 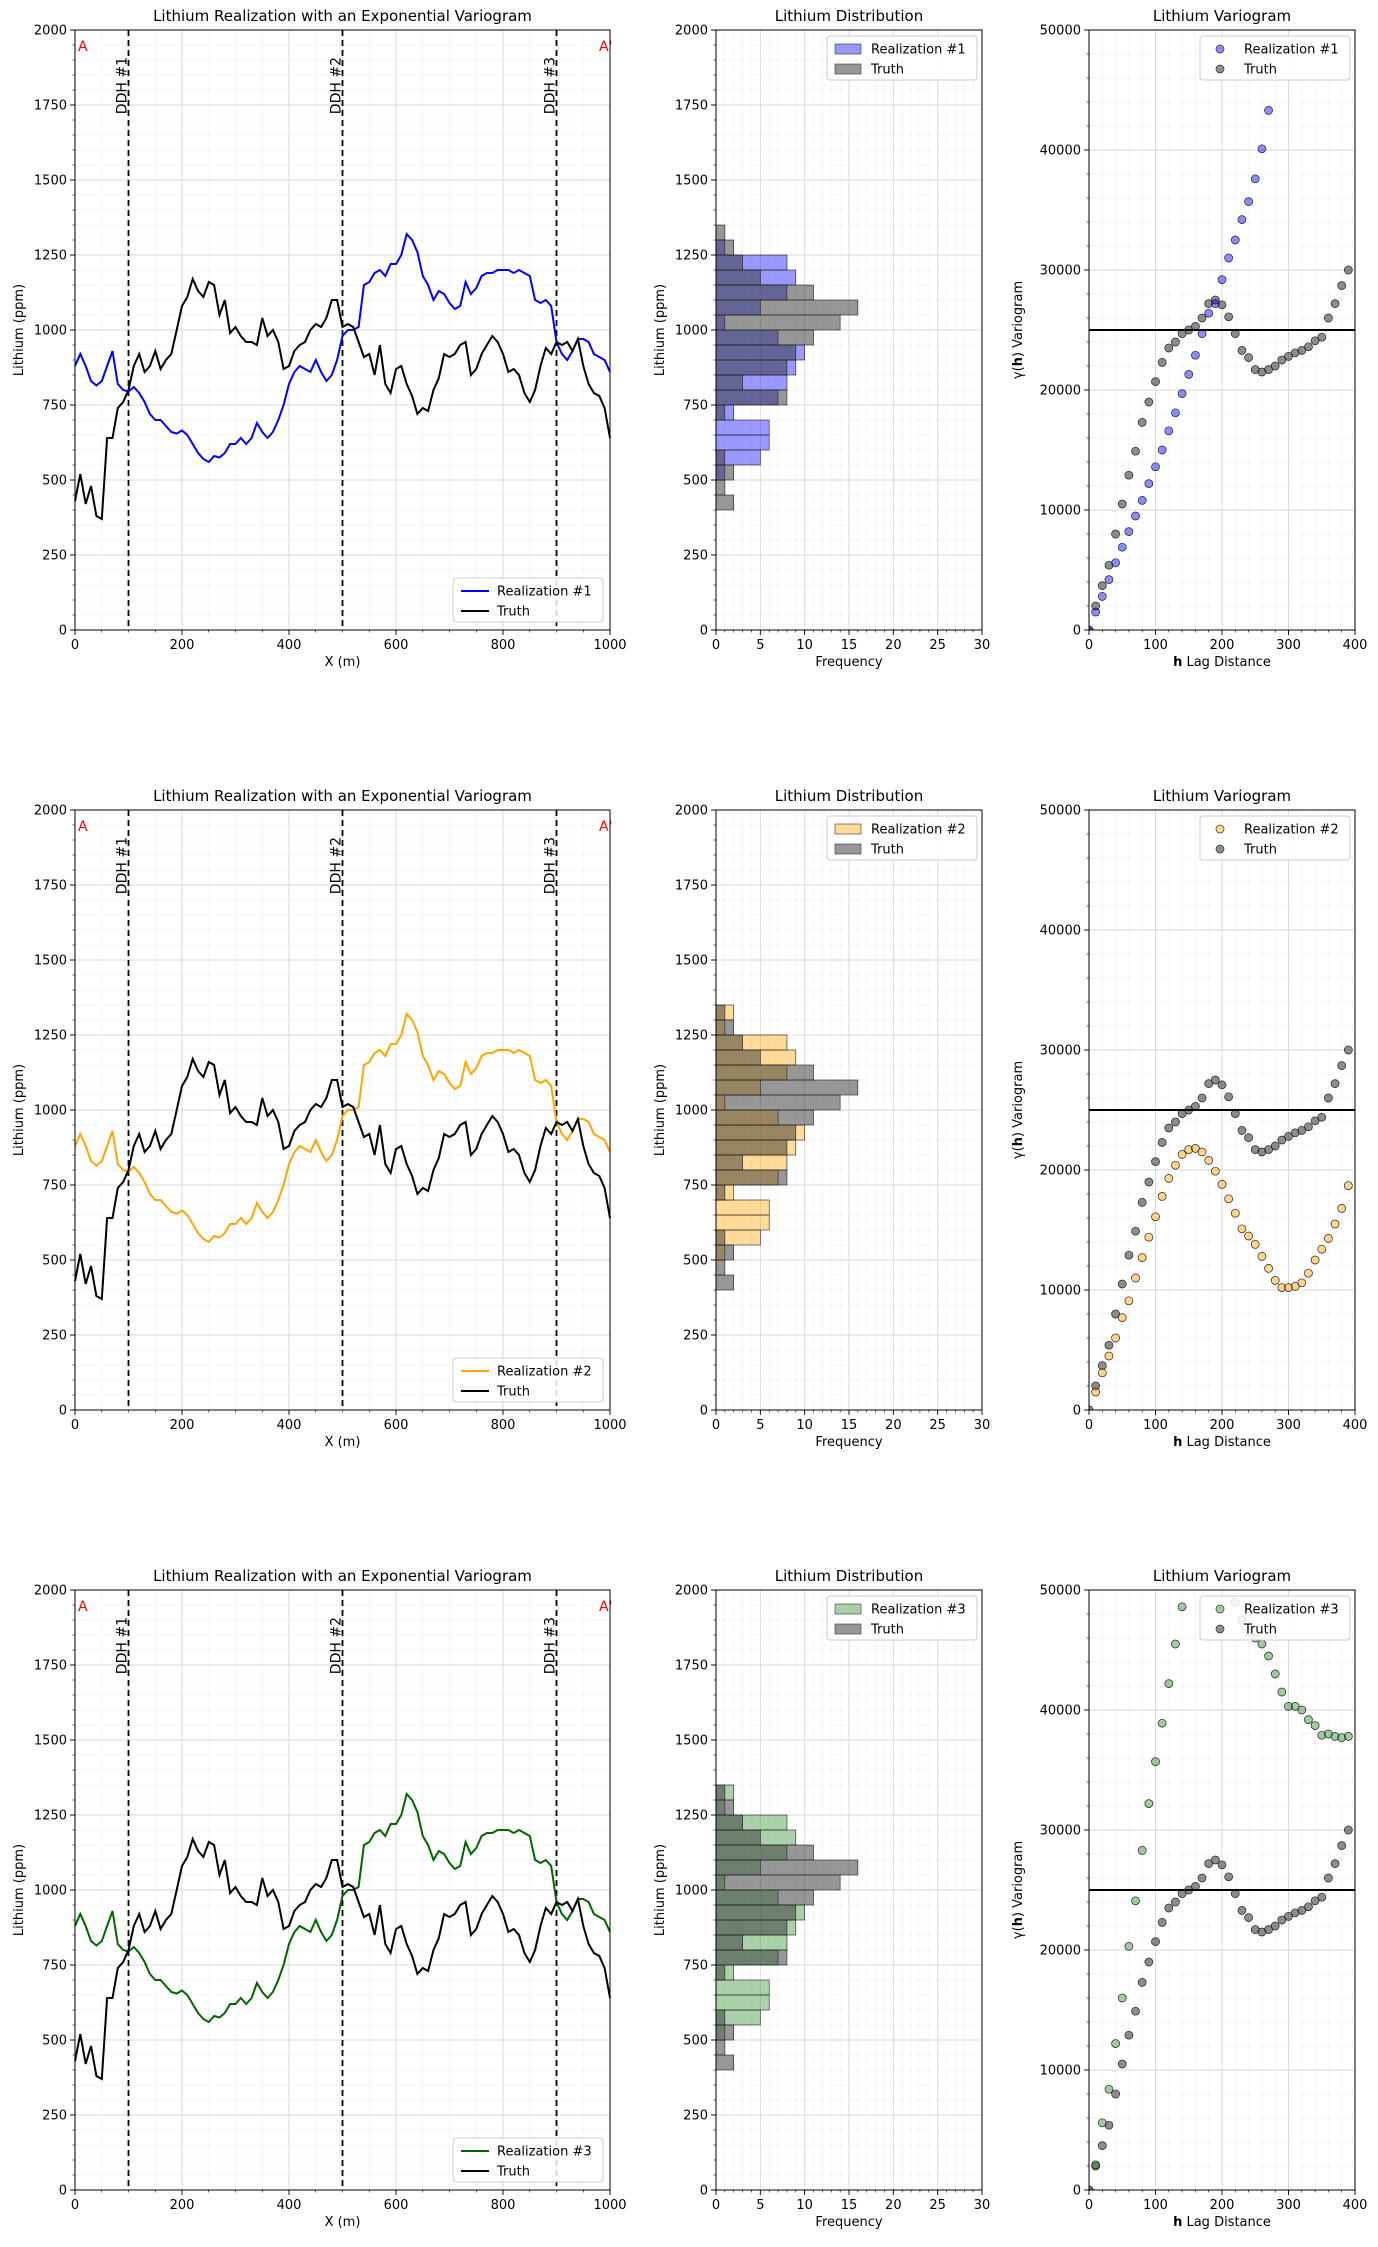 I want to click on y-tick-label: 500, so click(x=695, y=481).